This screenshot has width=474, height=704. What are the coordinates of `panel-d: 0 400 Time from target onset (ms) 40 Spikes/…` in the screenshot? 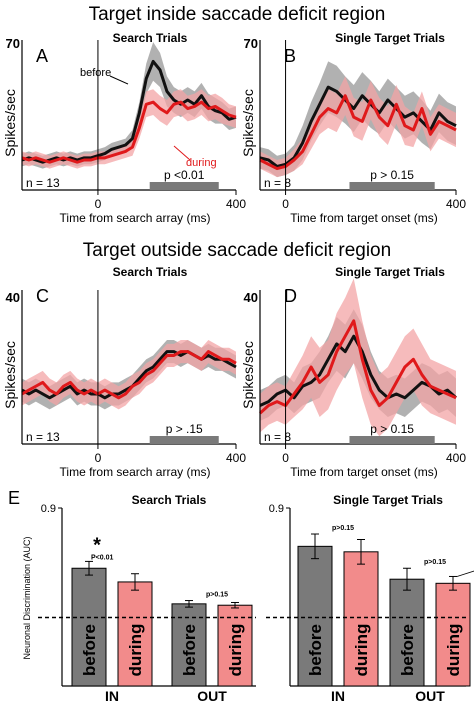 It's located at (353, 372).